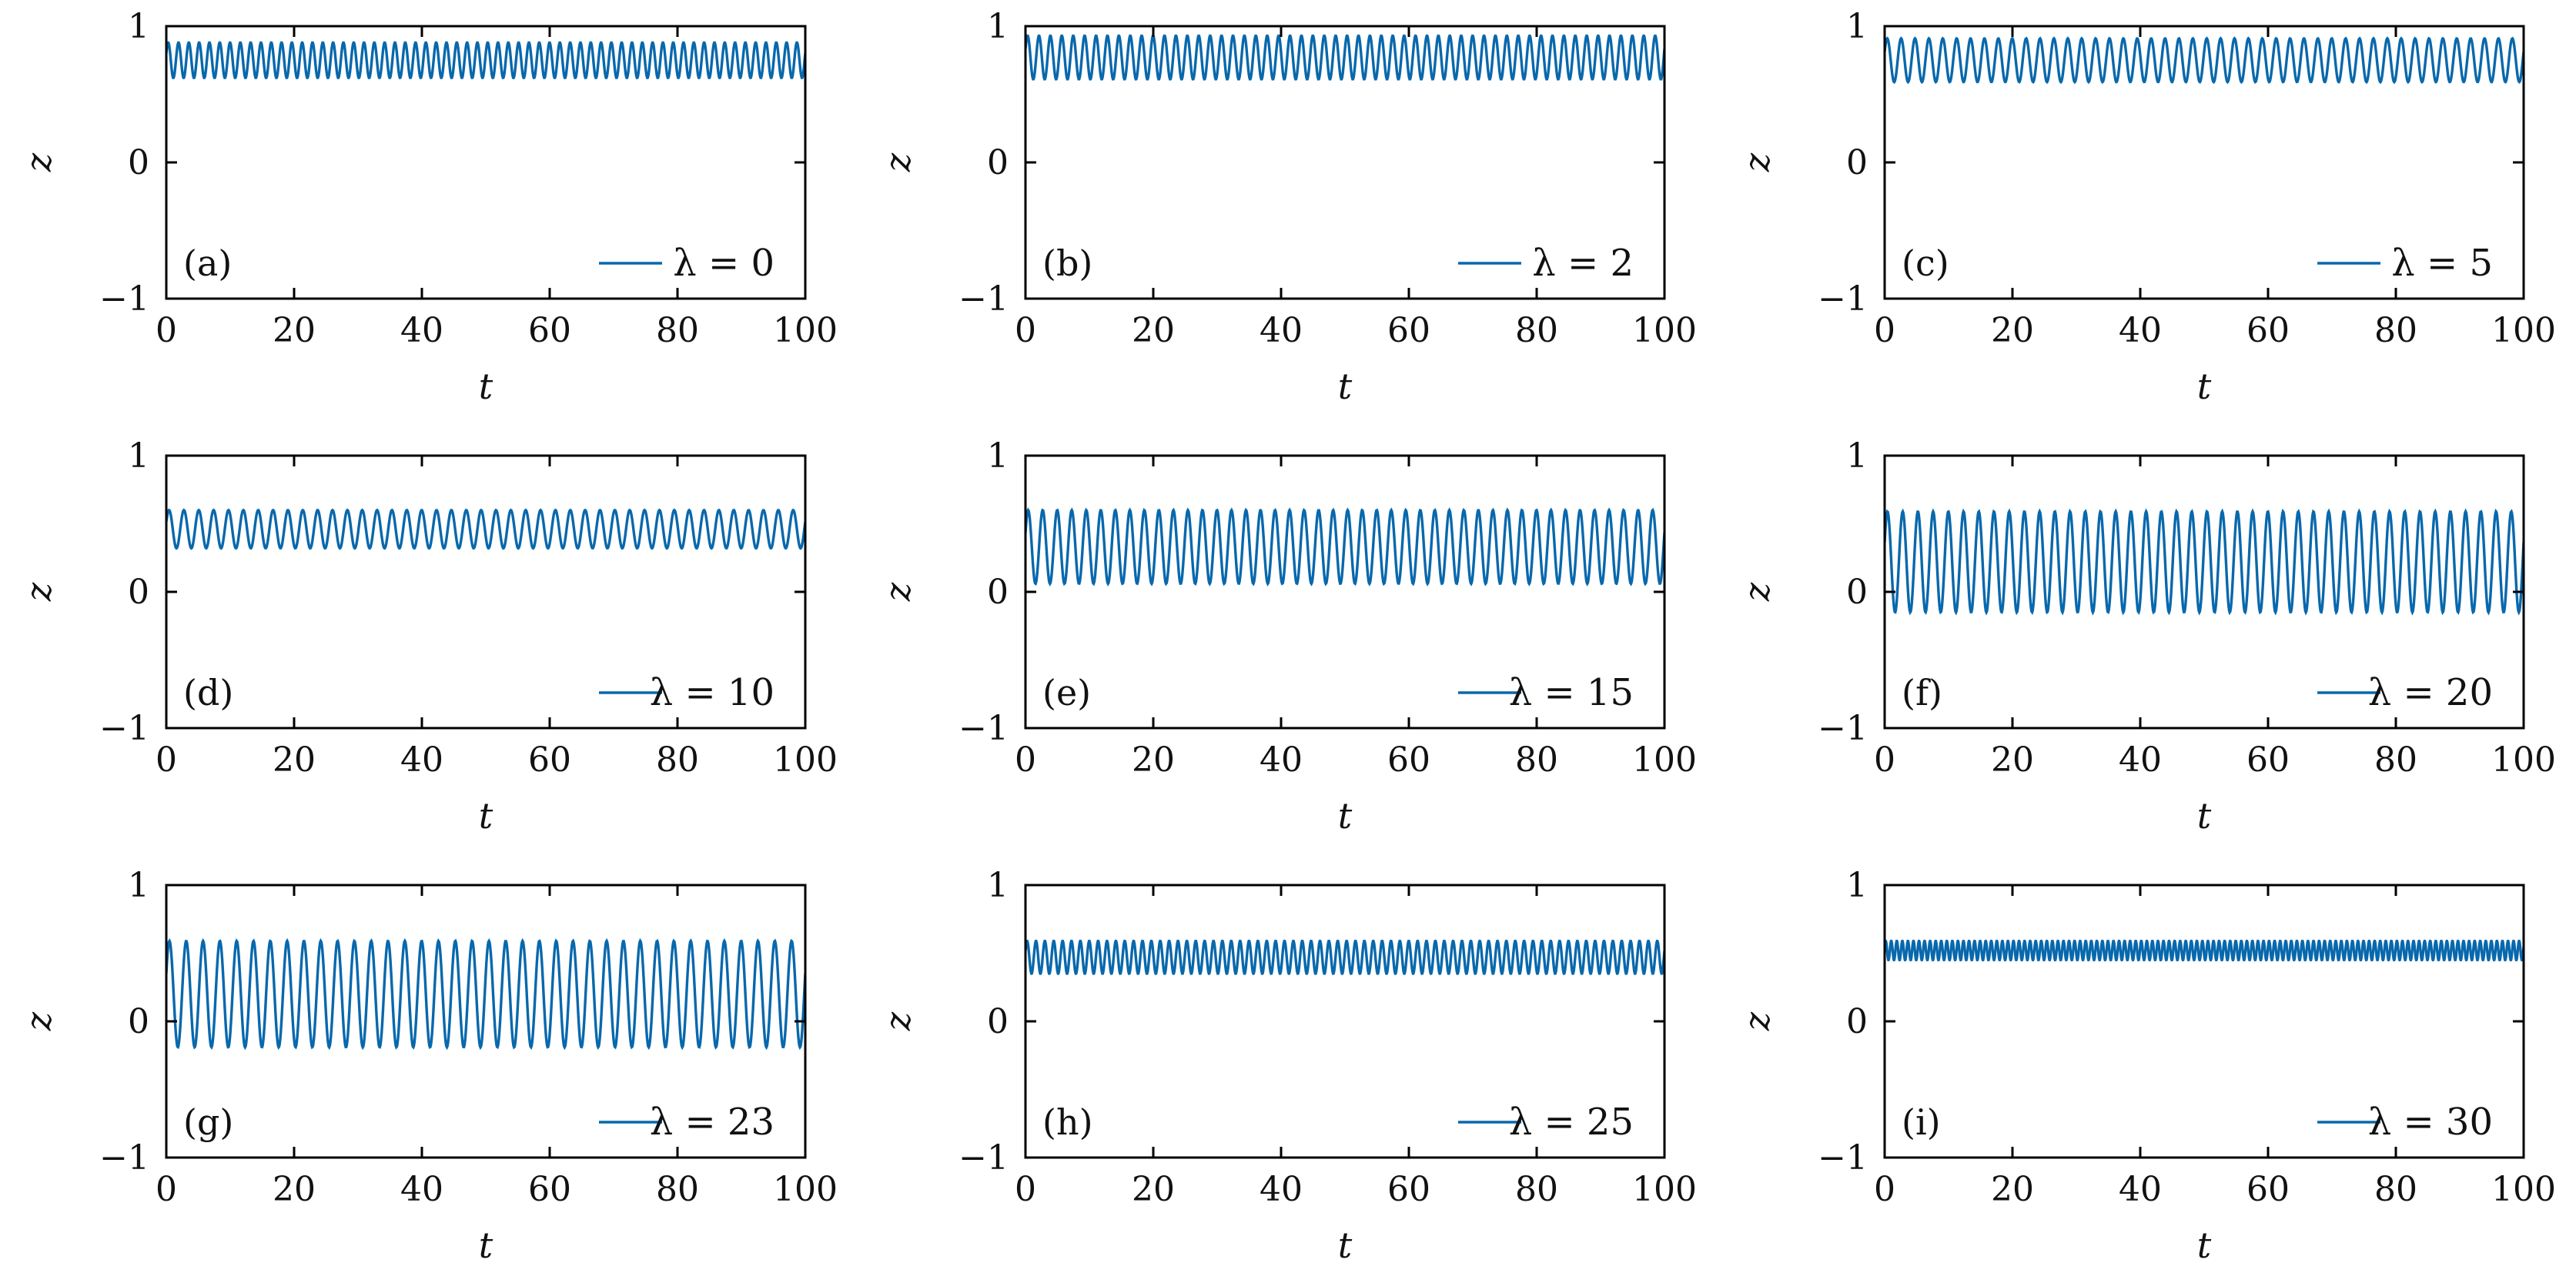 This screenshot has height=1273, width=2576. Describe the element at coordinates (549, 1189) in the screenshot. I see `x-tick-label-g-60: 60` at that location.